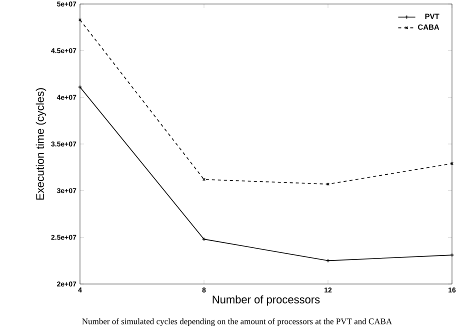  Describe the element at coordinates (266, 300) in the screenshot. I see `x-axis-title: Number of processors` at that location.